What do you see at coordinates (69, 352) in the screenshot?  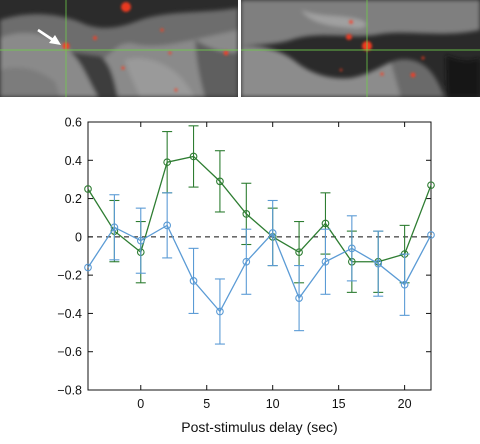 I see `y-tick-label: −0.6` at bounding box center [69, 352].